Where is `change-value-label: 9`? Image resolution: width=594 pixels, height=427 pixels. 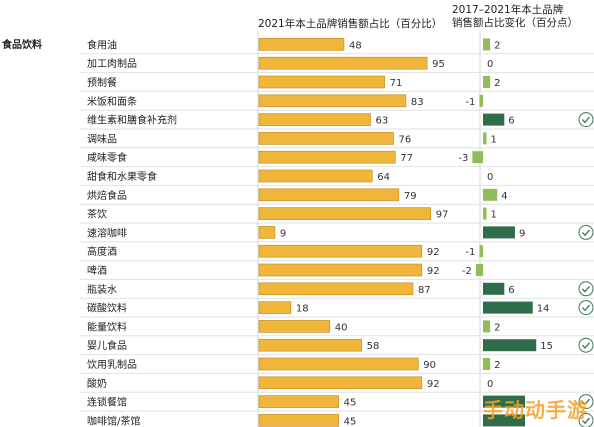 change-value-label: 9 is located at coordinates (522, 233).